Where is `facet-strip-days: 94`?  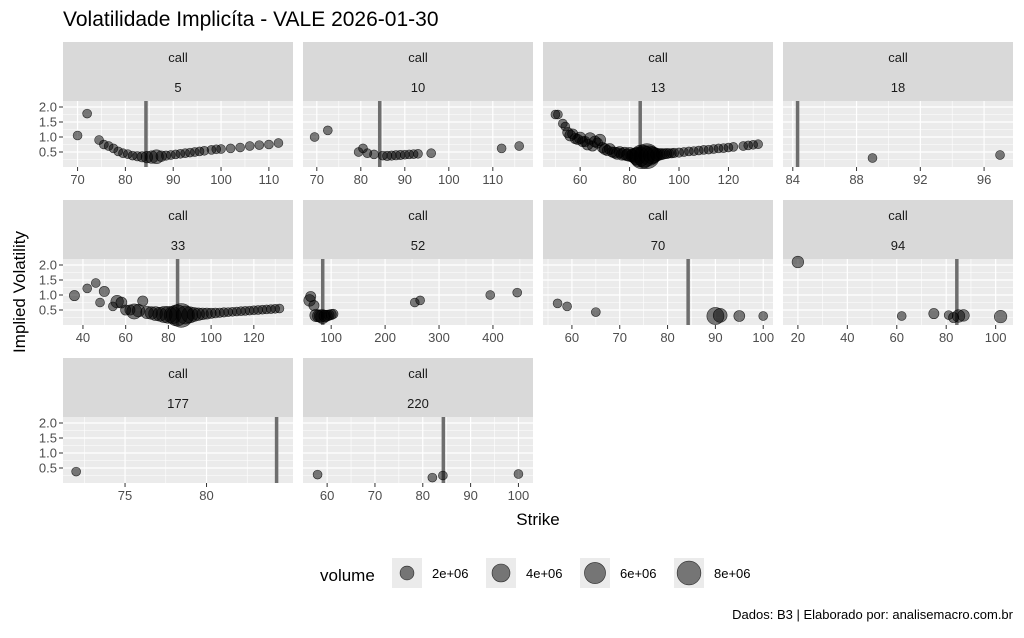 facet-strip-days: 94 is located at coordinates (898, 245).